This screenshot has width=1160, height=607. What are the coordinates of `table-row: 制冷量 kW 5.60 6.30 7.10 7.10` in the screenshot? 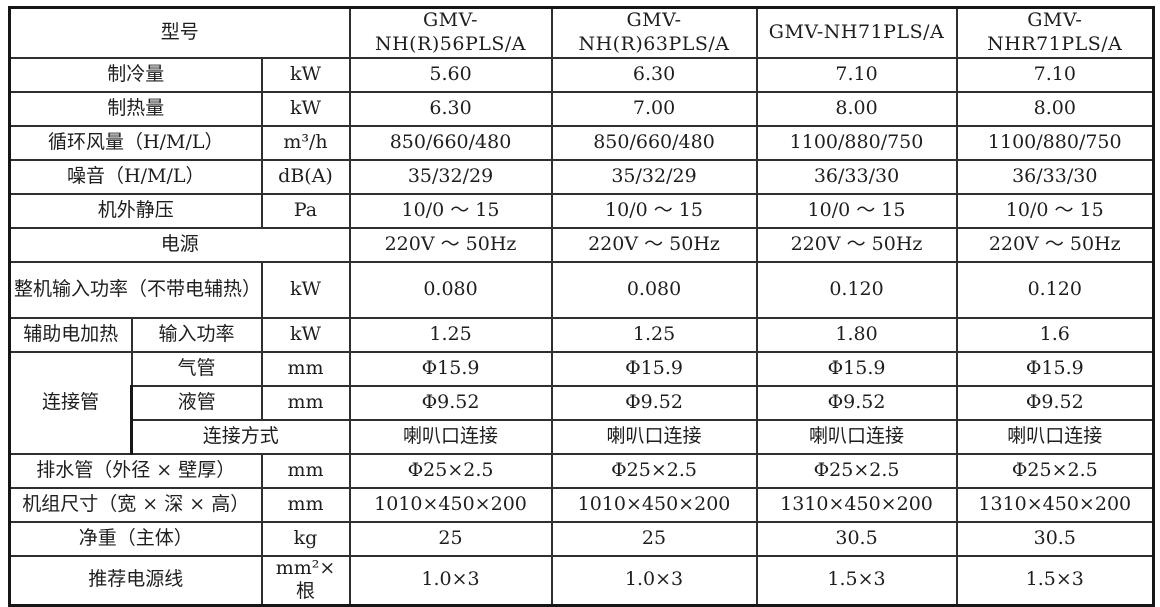 It's located at (582, 74).